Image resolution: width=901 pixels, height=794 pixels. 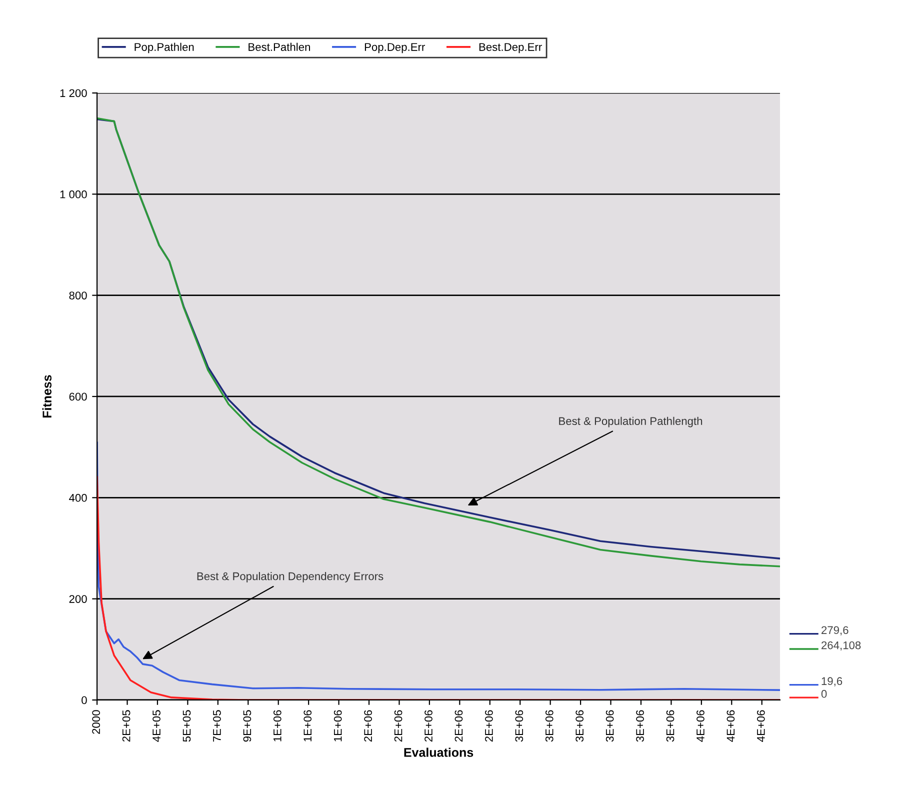 What do you see at coordinates (78, 498) in the screenshot?
I see `y-tick-label: 400` at bounding box center [78, 498].